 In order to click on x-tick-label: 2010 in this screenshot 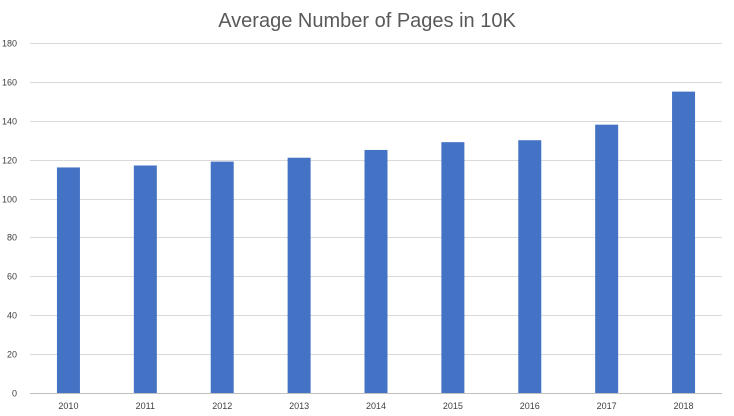, I will do `click(68, 406)`.